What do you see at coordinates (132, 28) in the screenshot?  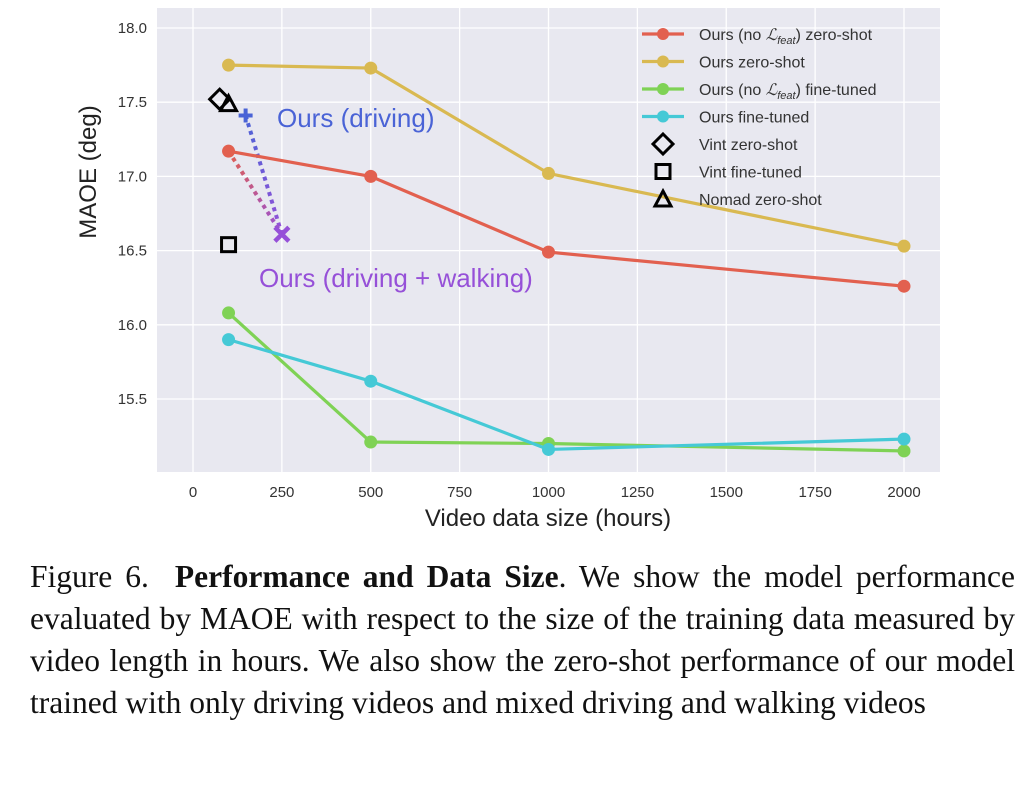 I see `y-tick-label: 18.0` at bounding box center [132, 28].